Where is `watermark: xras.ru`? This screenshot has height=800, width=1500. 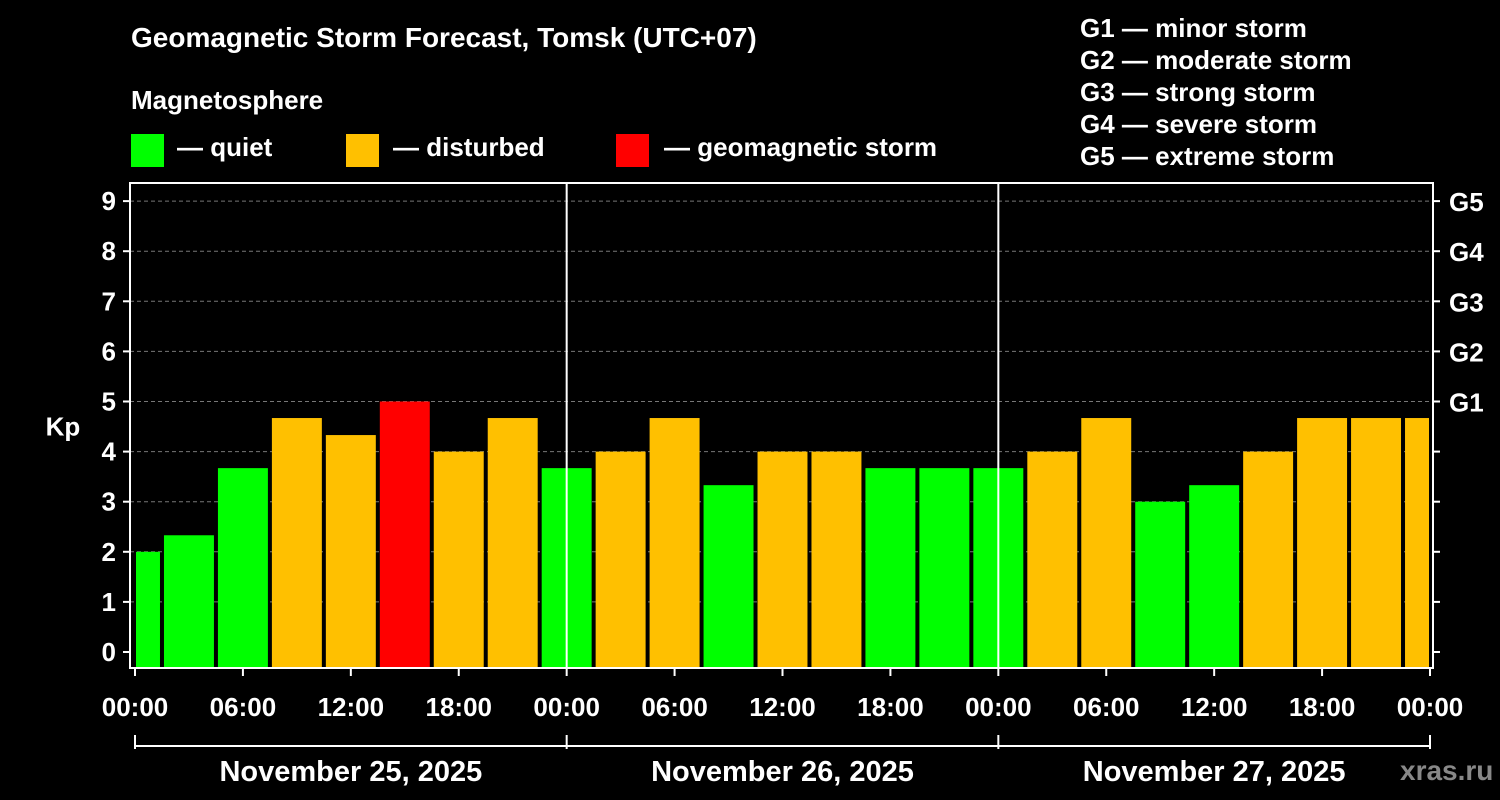 watermark: xras.ru is located at coordinates (1447, 770).